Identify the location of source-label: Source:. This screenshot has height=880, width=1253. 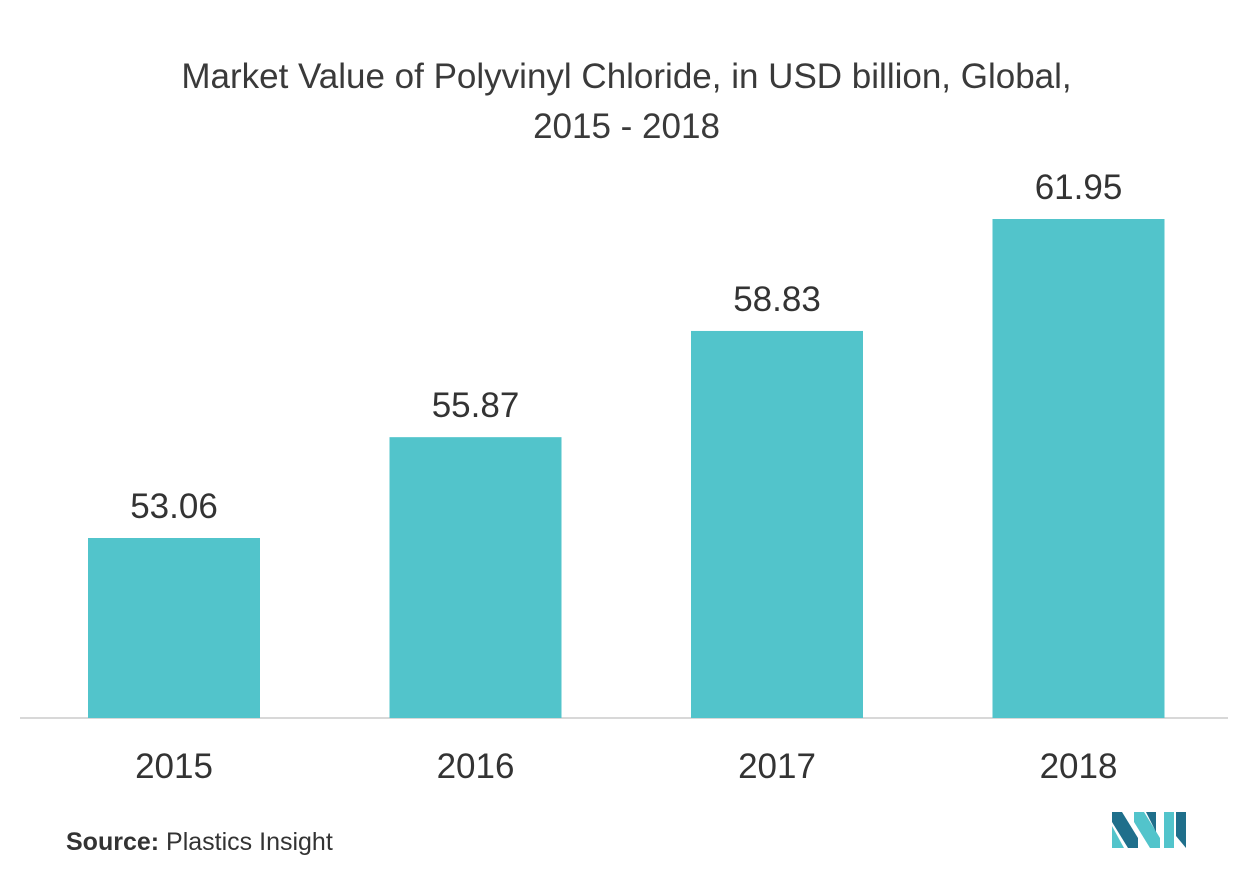
(113, 842).